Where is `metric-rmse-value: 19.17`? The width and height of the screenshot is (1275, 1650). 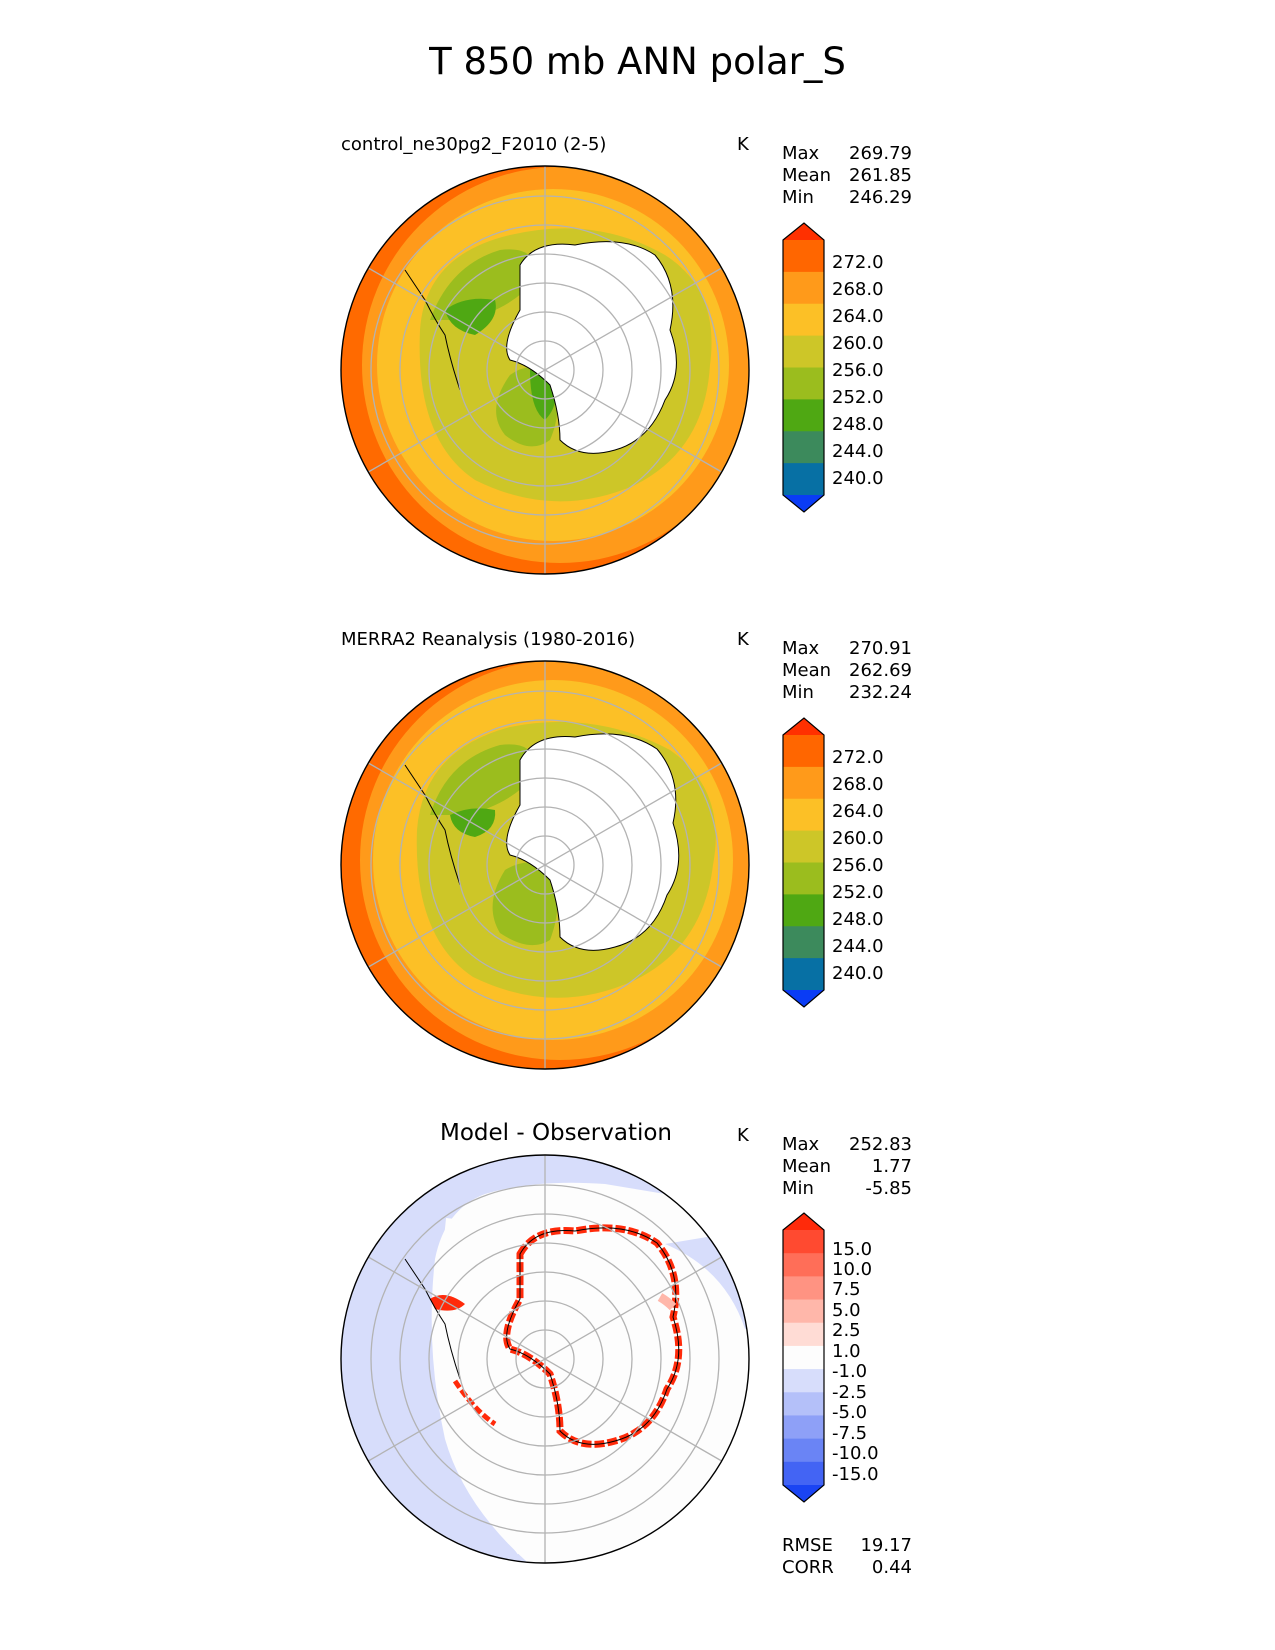
metric-rmse-value: 19.17 is located at coordinates (886, 1545).